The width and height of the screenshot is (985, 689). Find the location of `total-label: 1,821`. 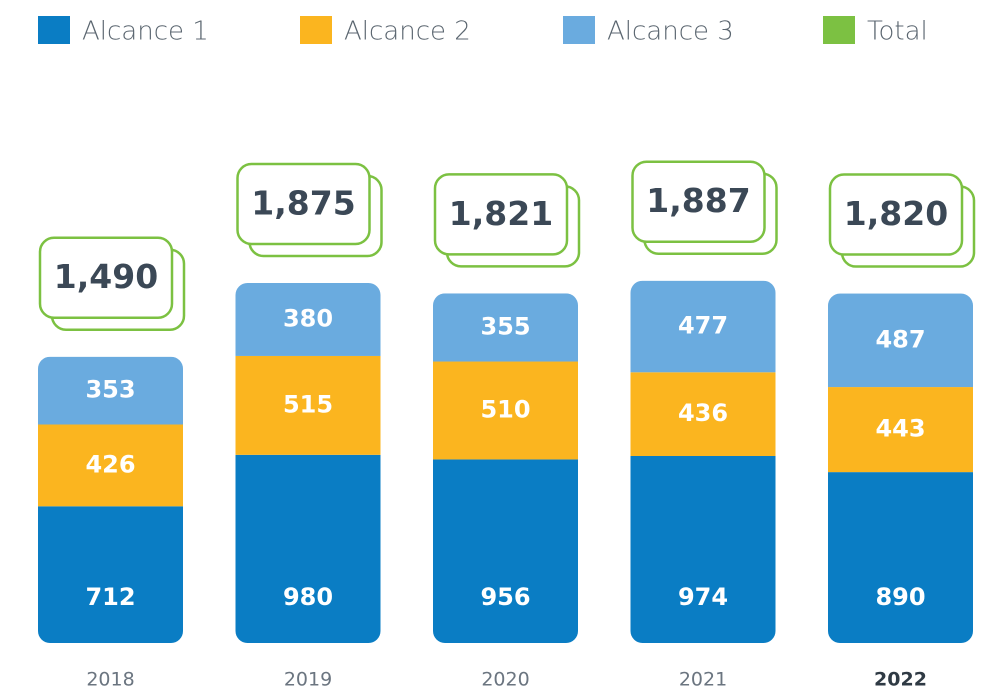

total-label: 1,821 is located at coordinates (501, 213).